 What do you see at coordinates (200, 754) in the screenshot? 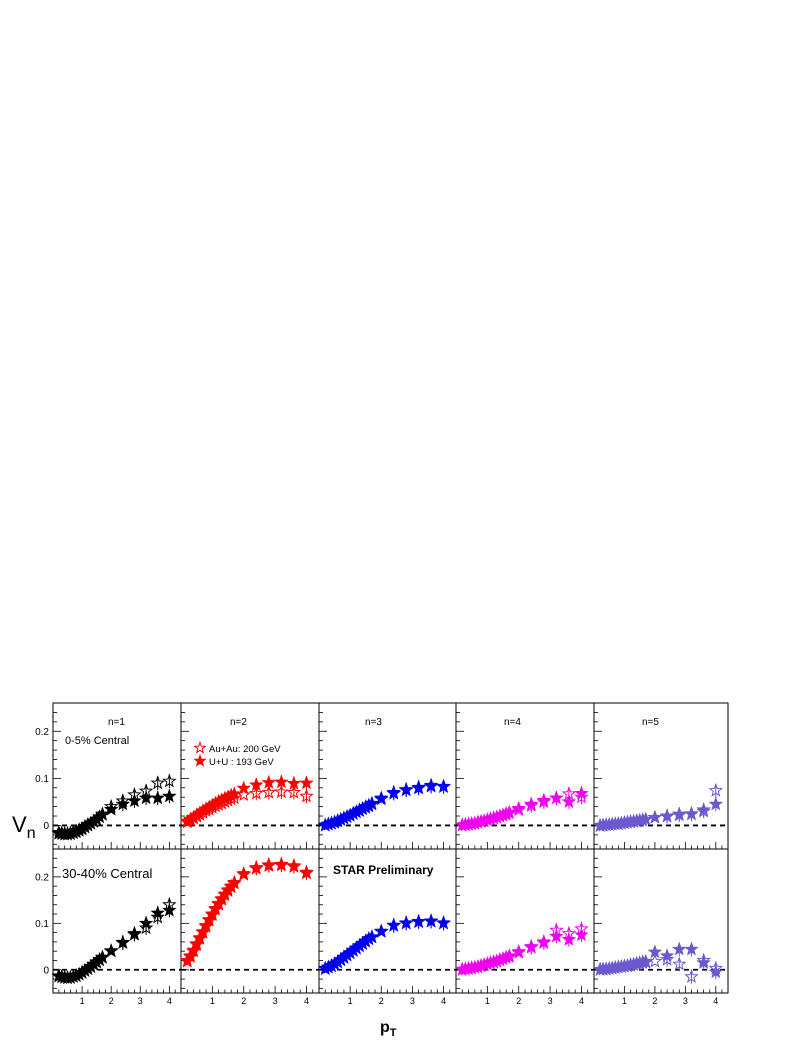
I see `legend-markers` at bounding box center [200, 754].